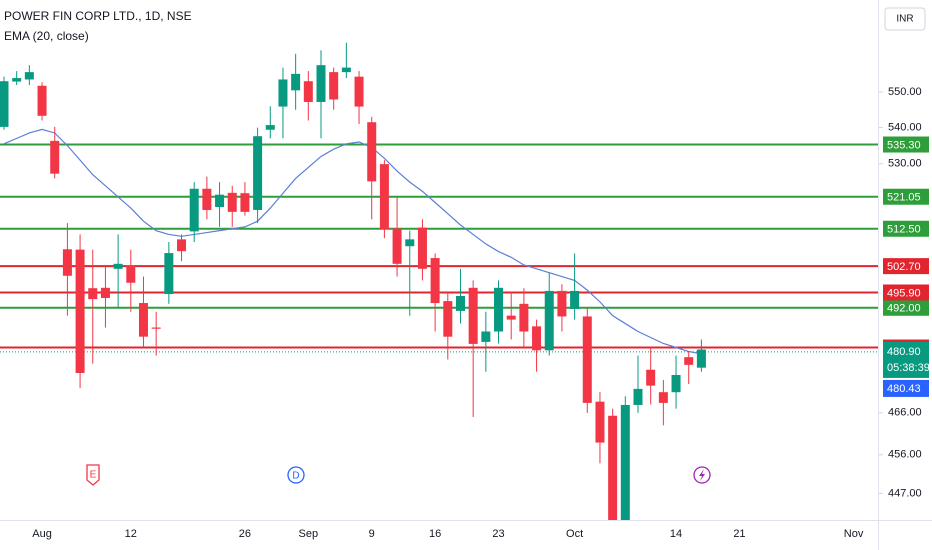  Describe the element at coordinates (904, 352) in the screenshot. I see `last-price-label: 480.90` at that location.